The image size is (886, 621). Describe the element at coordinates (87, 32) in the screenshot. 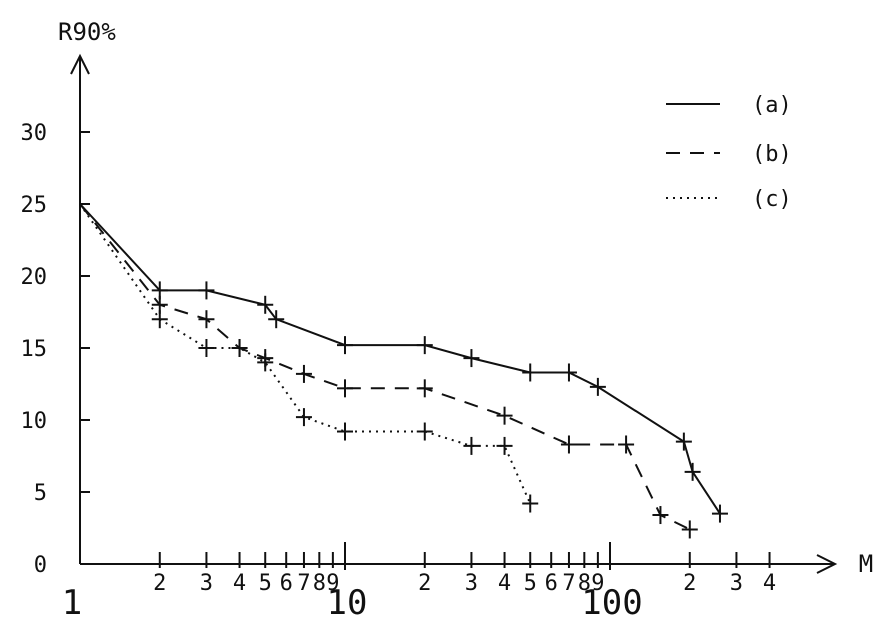

I see `y-axis-title: R90%` at that location.